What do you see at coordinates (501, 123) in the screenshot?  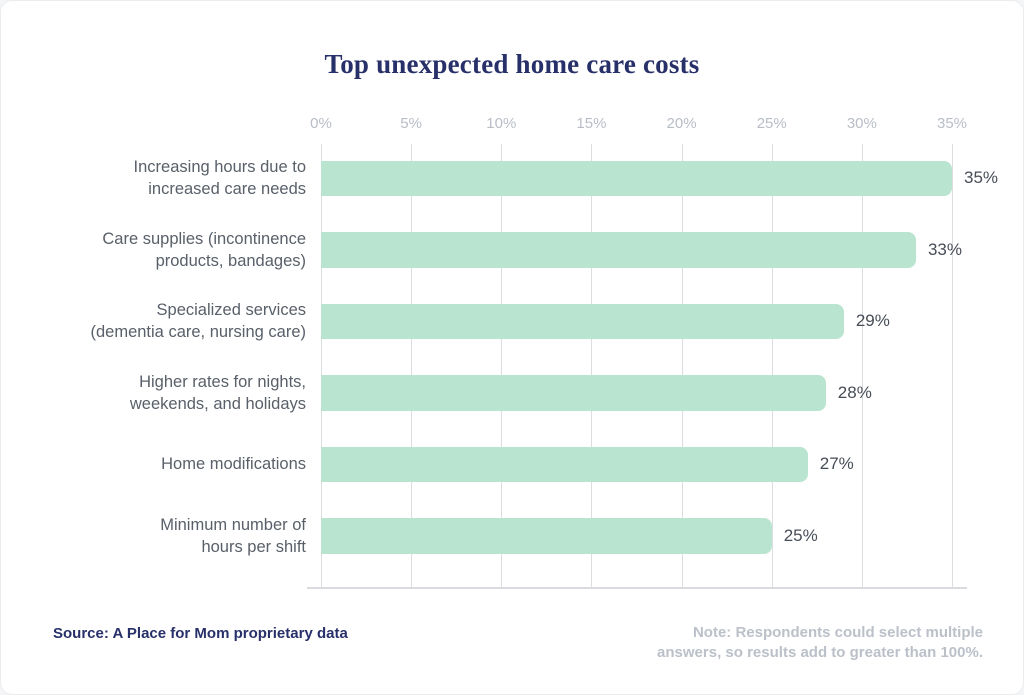 I see `x-axis-tick-label: 10%` at bounding box center [501, 123].